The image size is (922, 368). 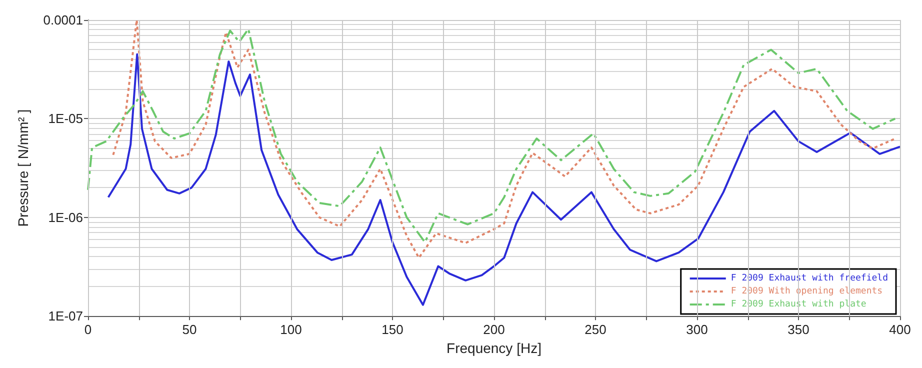 What do you see at coordinates (393, 330) in the screenshot?
I see `x-tick-label: 150` at bounding box center [393, 330].